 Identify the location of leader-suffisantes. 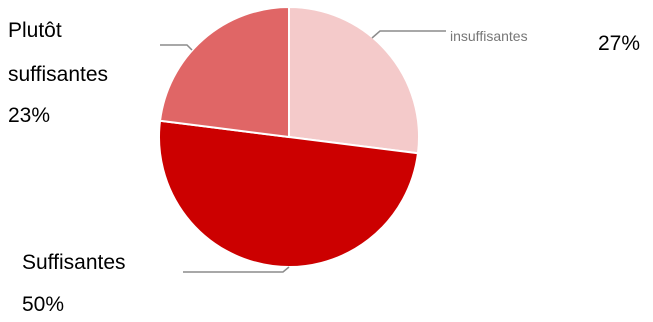
(236, 269).